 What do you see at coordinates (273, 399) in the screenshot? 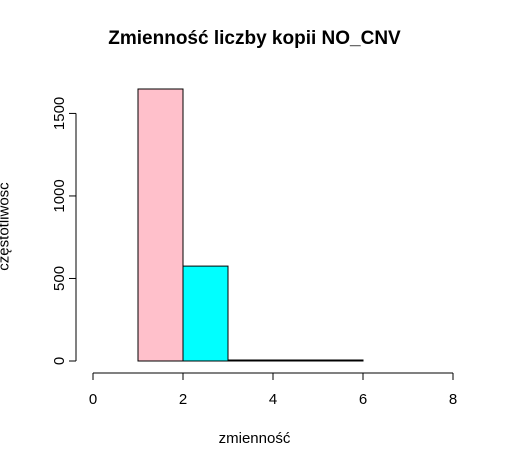
I see `x-tick-label: 4` at bounding box center [273, 399].